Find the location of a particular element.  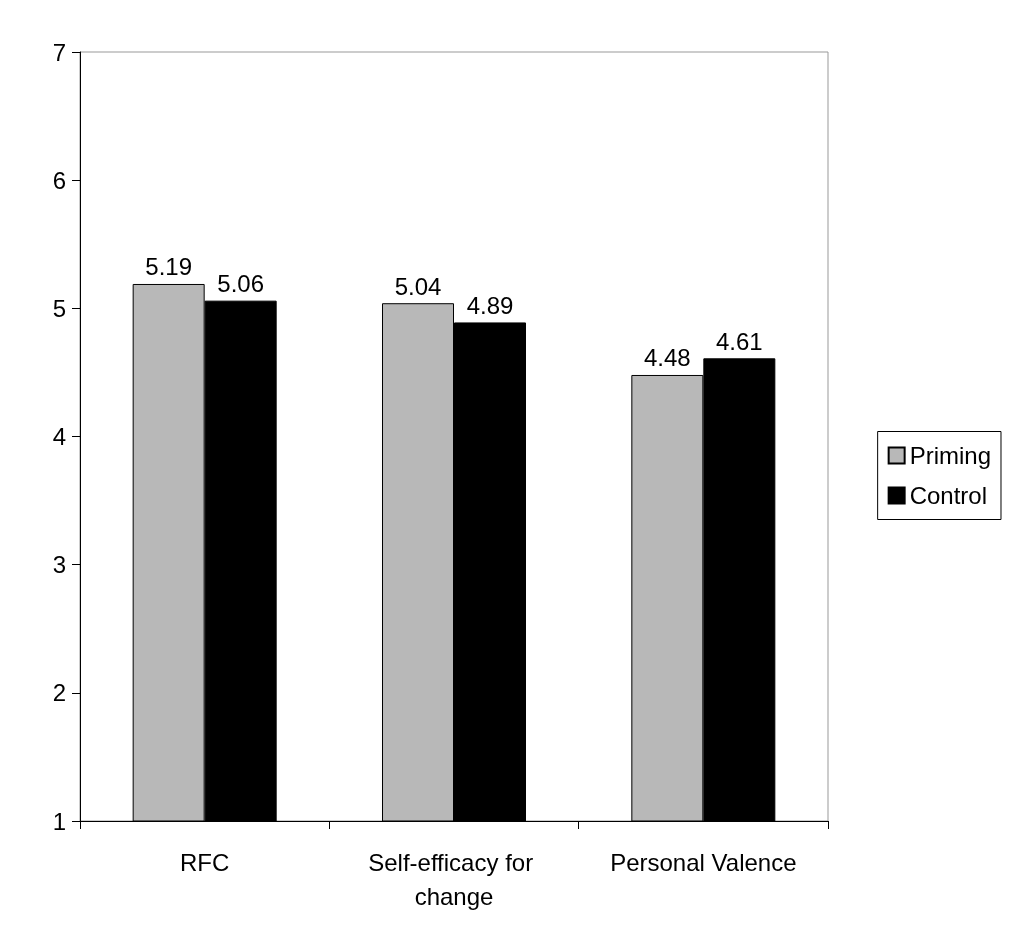

y-tick-label: 6 is located at coordinates (59, 180).